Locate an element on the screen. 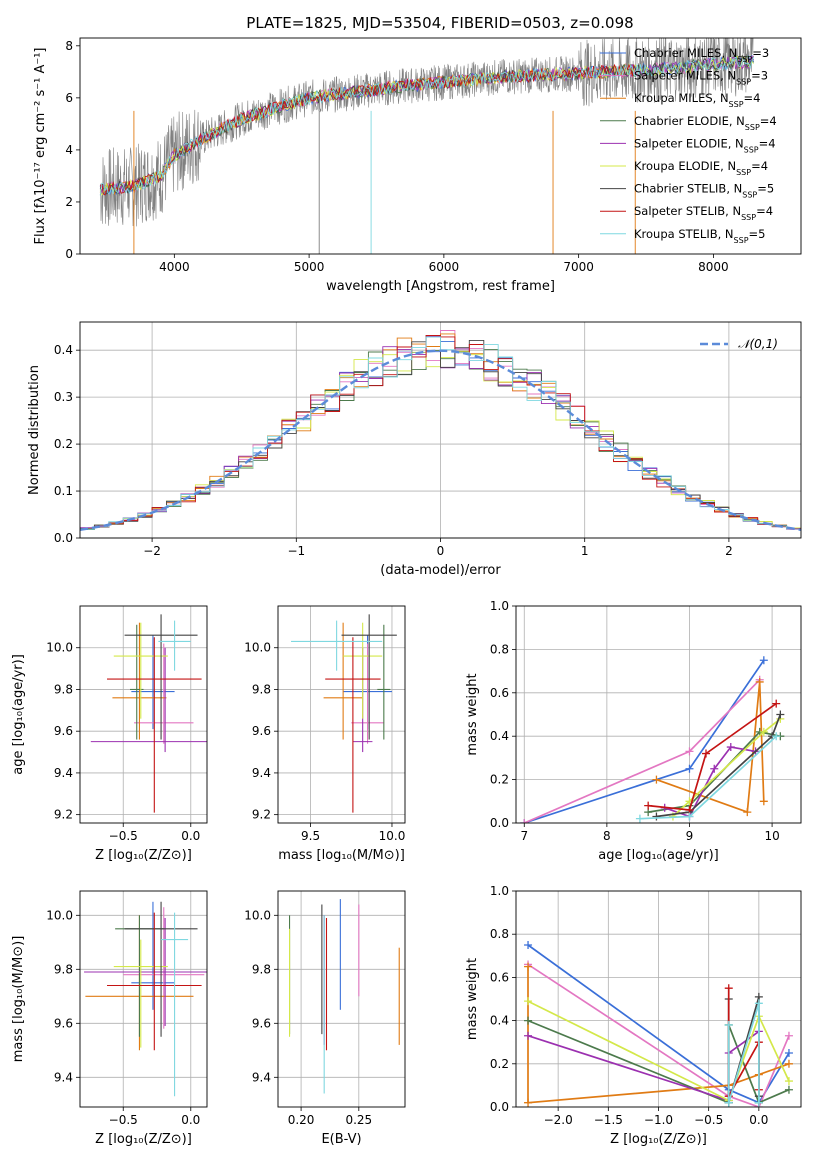 The image size is (819, 1170). y-tick-label: 6 is located at coordinates (69, 98).